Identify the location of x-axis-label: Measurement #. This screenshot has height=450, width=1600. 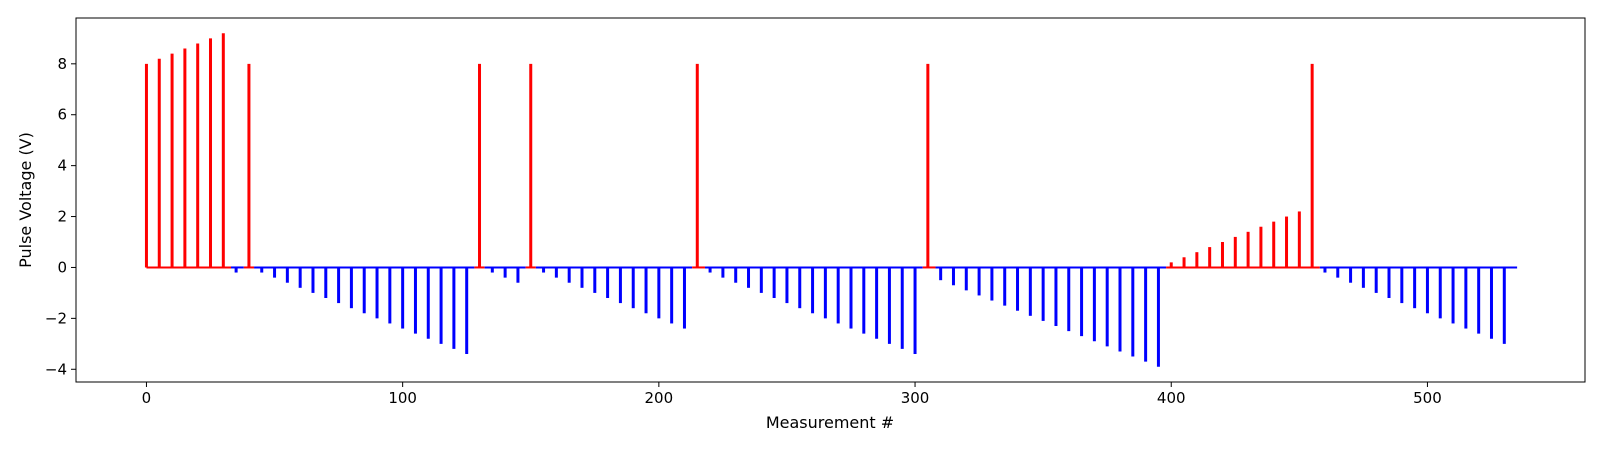
(830, 422).